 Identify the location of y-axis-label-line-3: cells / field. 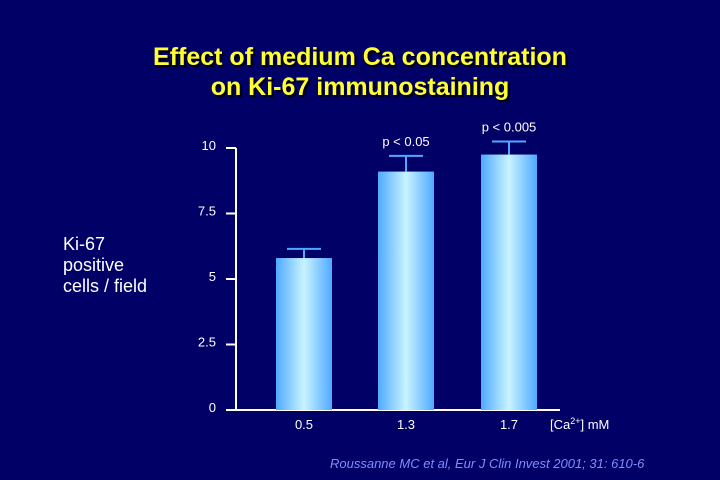
(105, 286).